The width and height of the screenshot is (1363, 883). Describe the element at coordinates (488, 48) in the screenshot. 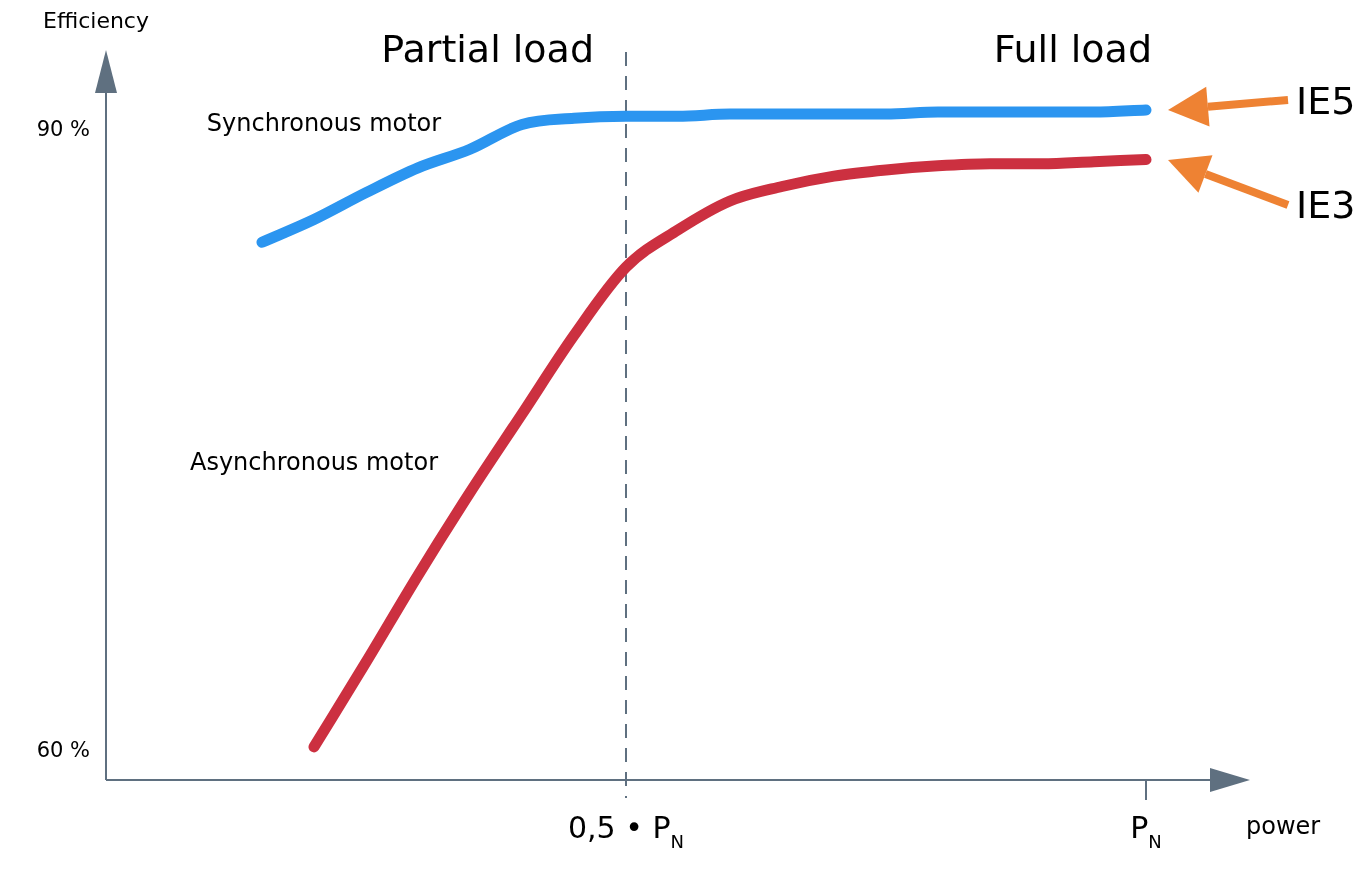

I see `annotation: Partial load` at that location.